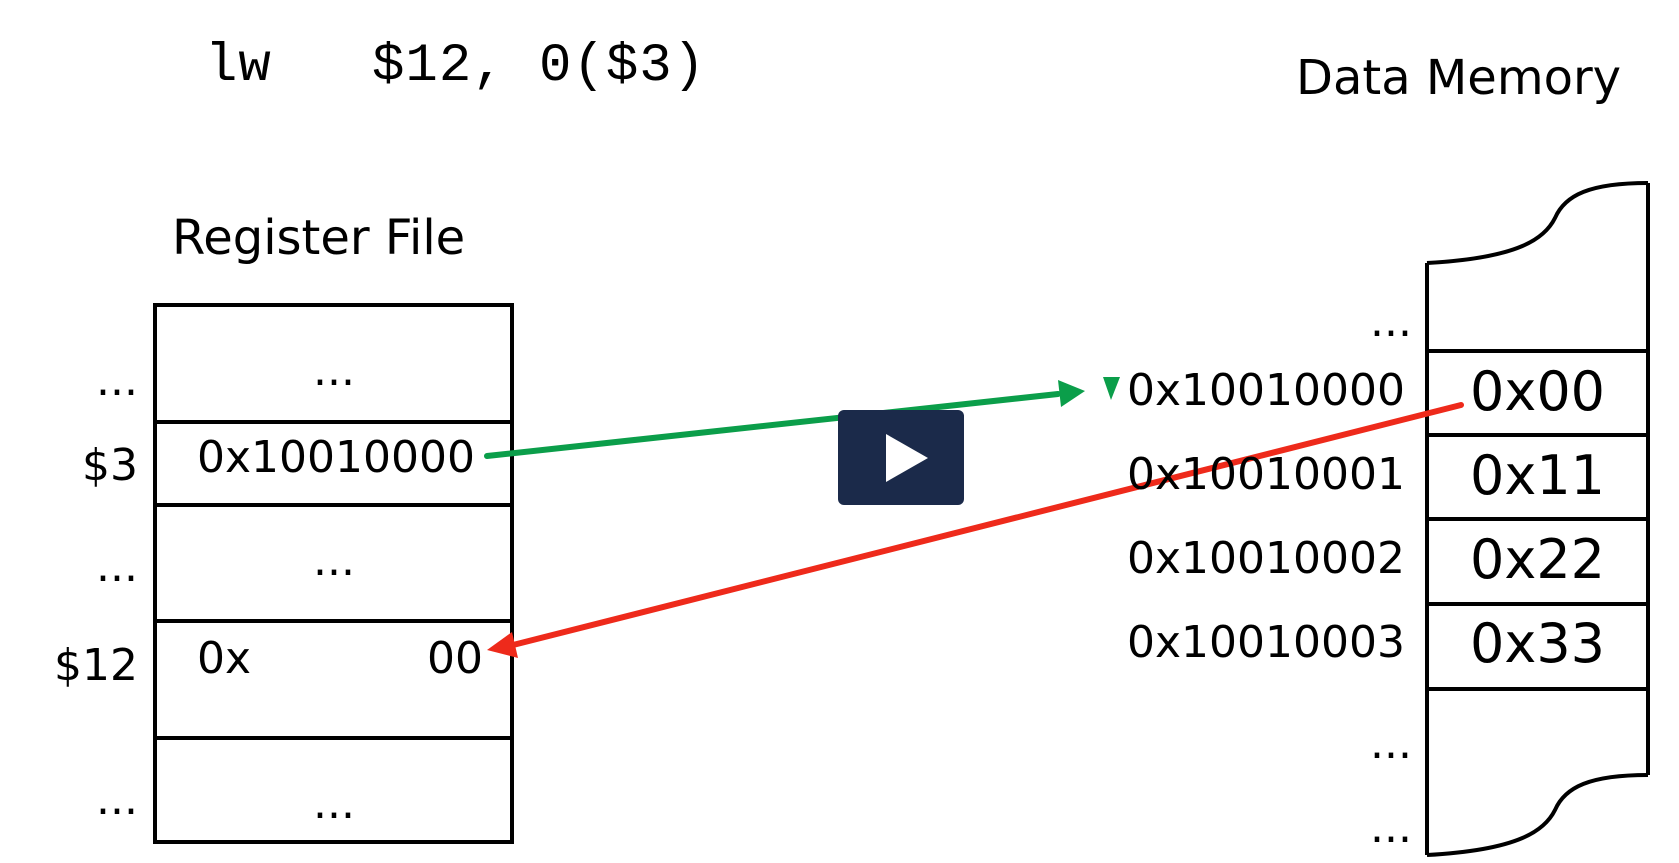 The image size is (1679, 863). I want to click on instruction: lw $12, 0($3), so click(455, 66).